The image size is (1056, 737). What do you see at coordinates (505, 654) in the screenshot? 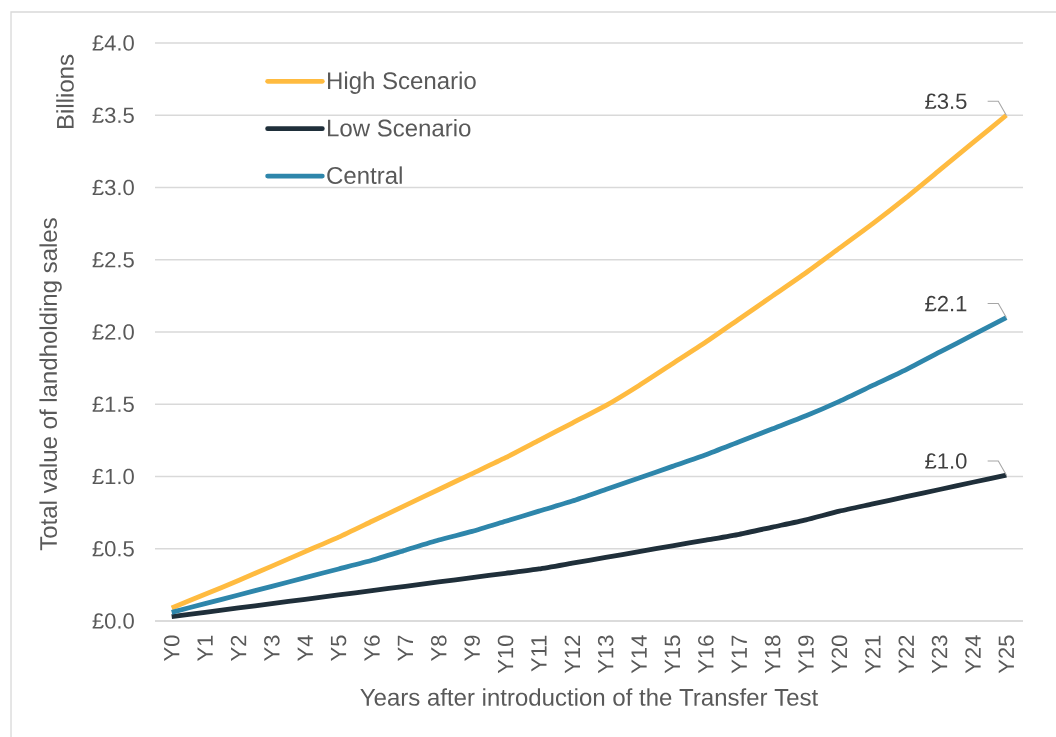
I see `x-tick-label: Y10` at bounding box center [505, 654].